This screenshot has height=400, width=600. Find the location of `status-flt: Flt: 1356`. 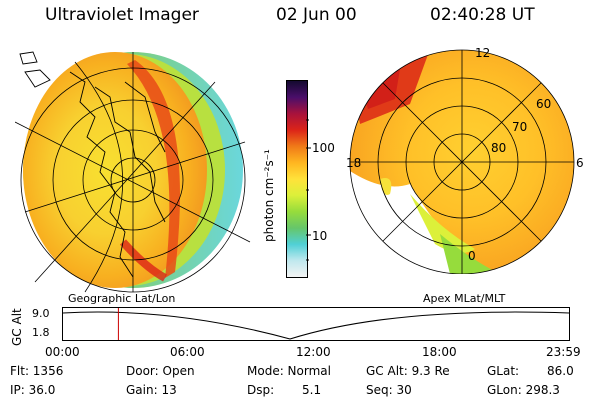

status-flt: Flt: 1356 is located at coordinates (37, 371).